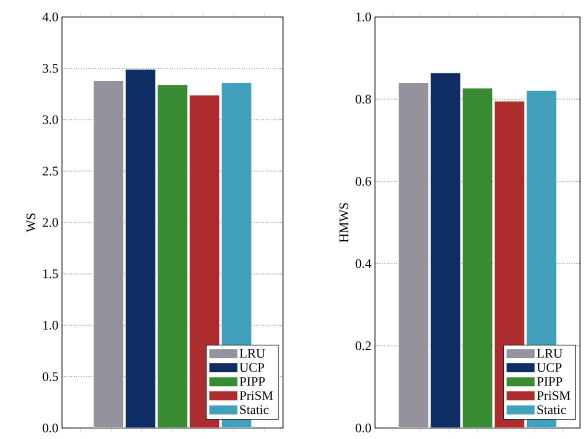 This screenshot has height=439, width=587. What do you see at coordinates (31, 223) in the screenshot?
I see `y-axis-title: WS` at bounding box center [31, 223].